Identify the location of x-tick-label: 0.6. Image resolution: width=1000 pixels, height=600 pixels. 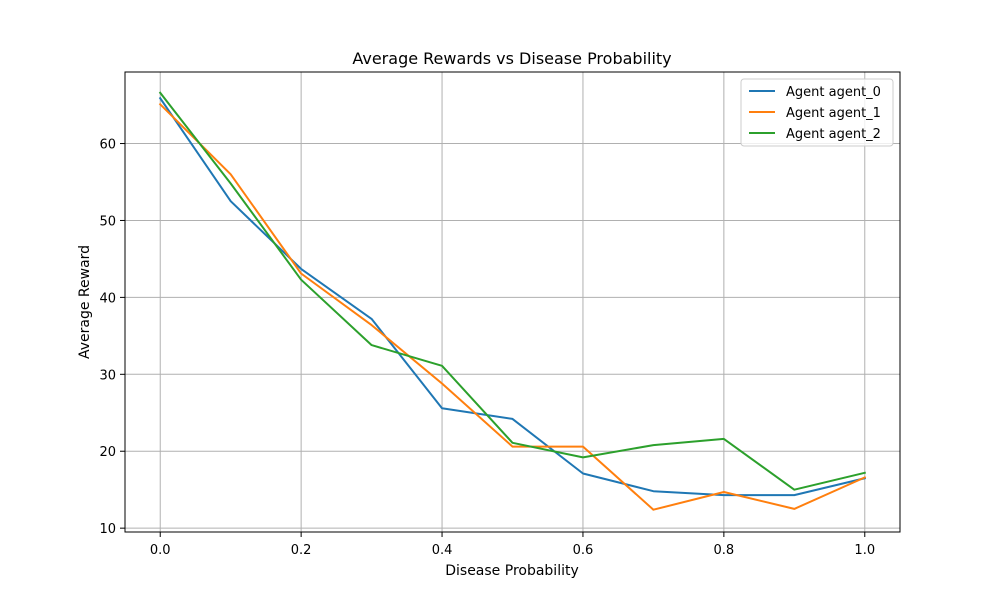
(583, 550).